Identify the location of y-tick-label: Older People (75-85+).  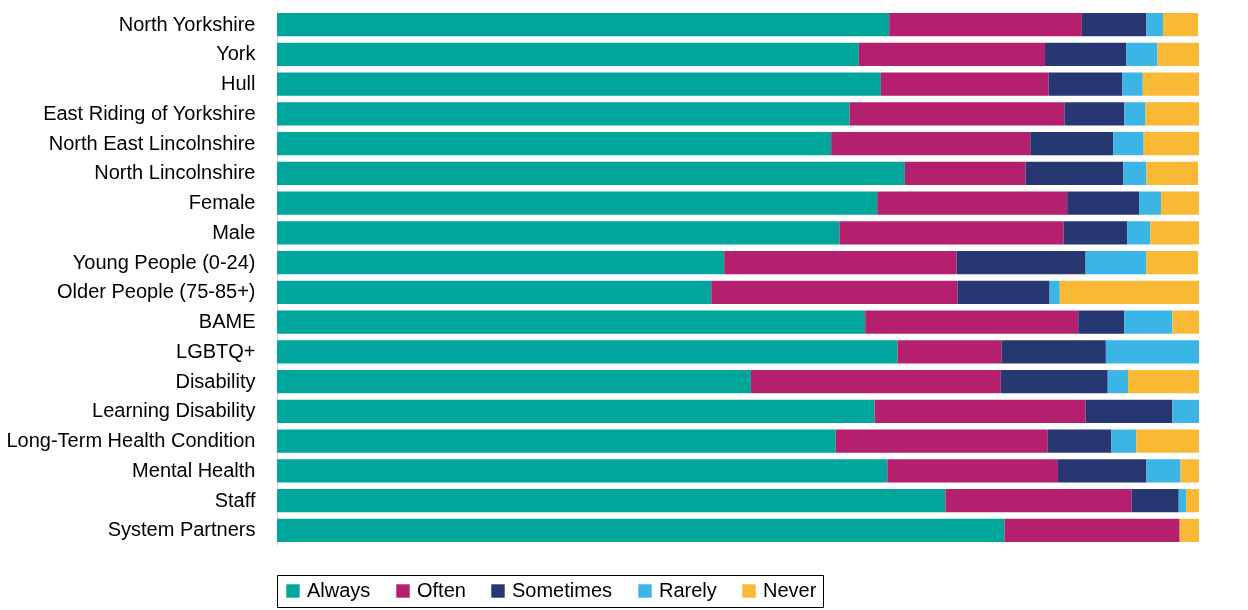
(156, 291).